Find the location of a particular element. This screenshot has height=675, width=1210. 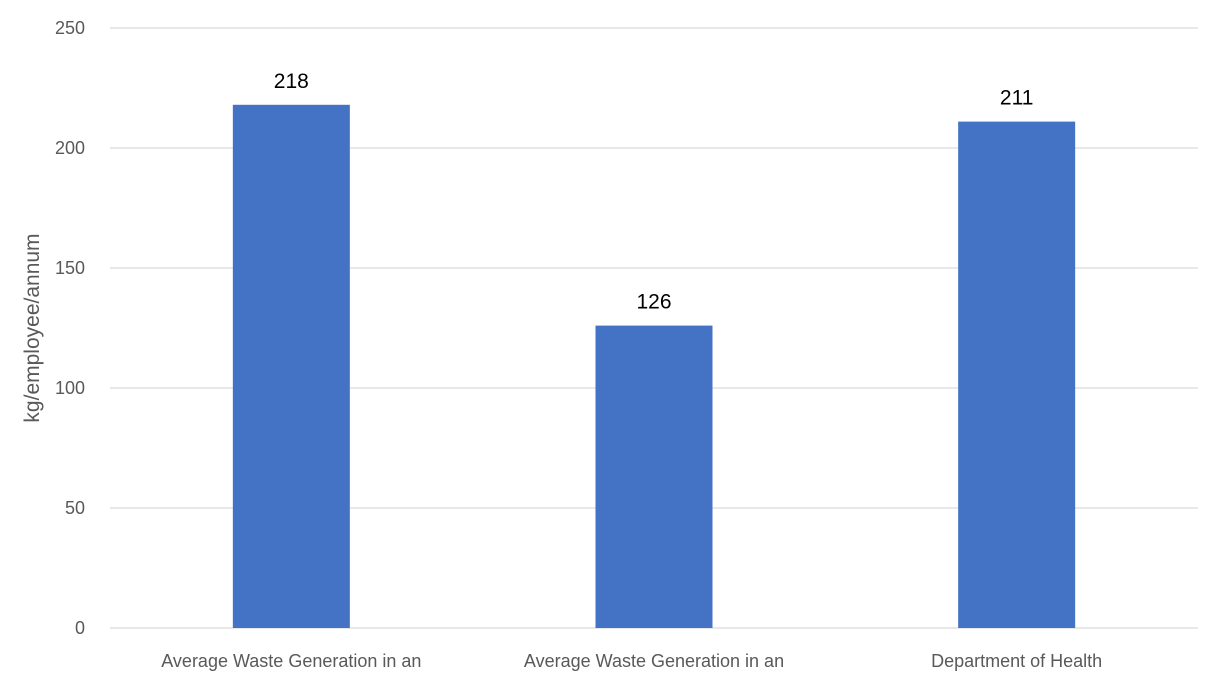

x-tick-label: Department of Health is located at coordinates (1016, 661).